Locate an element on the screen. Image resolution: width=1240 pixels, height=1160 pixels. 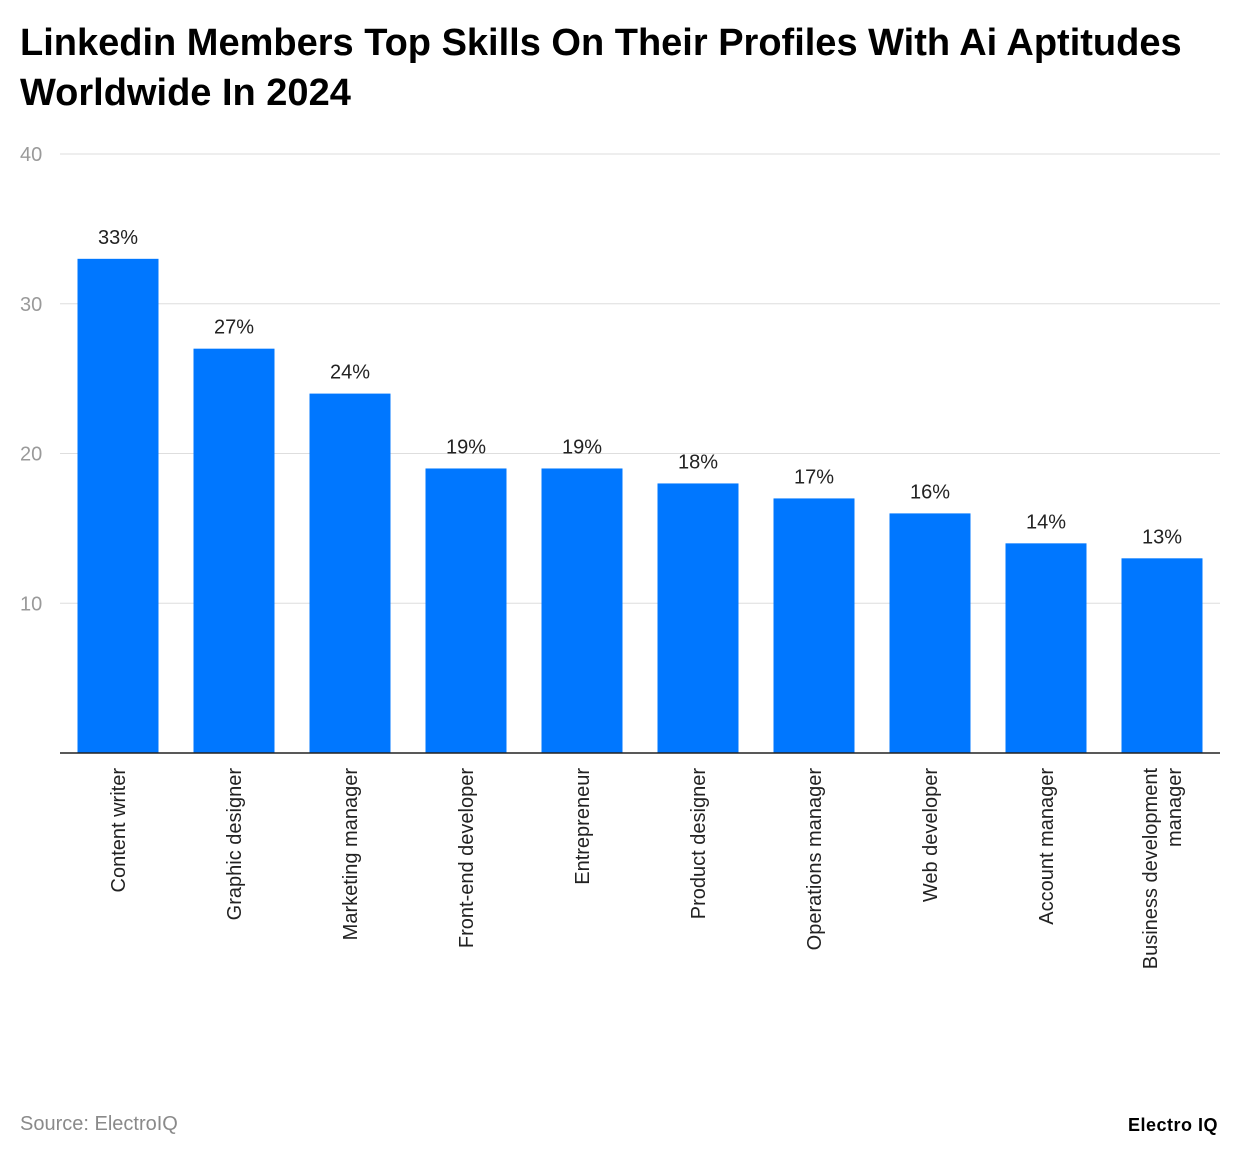
bar-value-label: 24% is located at coordinates (350, 373).